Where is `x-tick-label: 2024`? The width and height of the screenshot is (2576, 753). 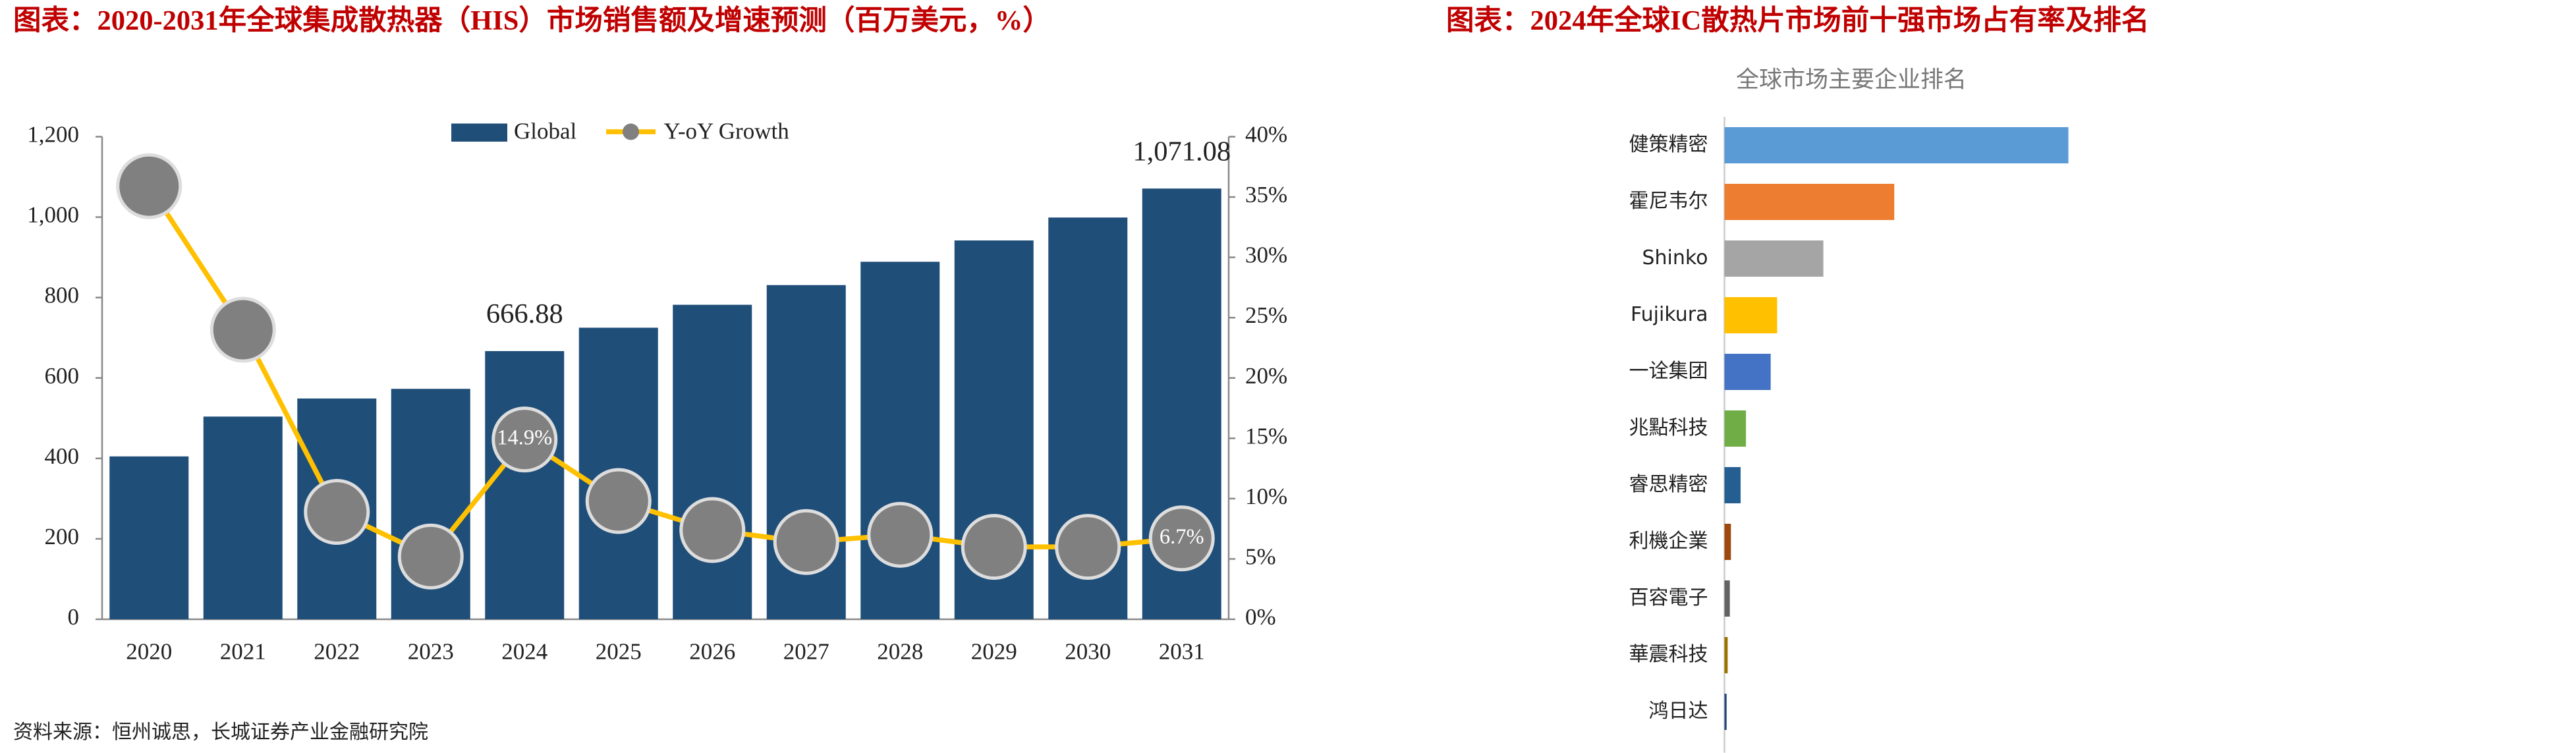
x-tick-label: 2024 is located at coordinates (524, 652).